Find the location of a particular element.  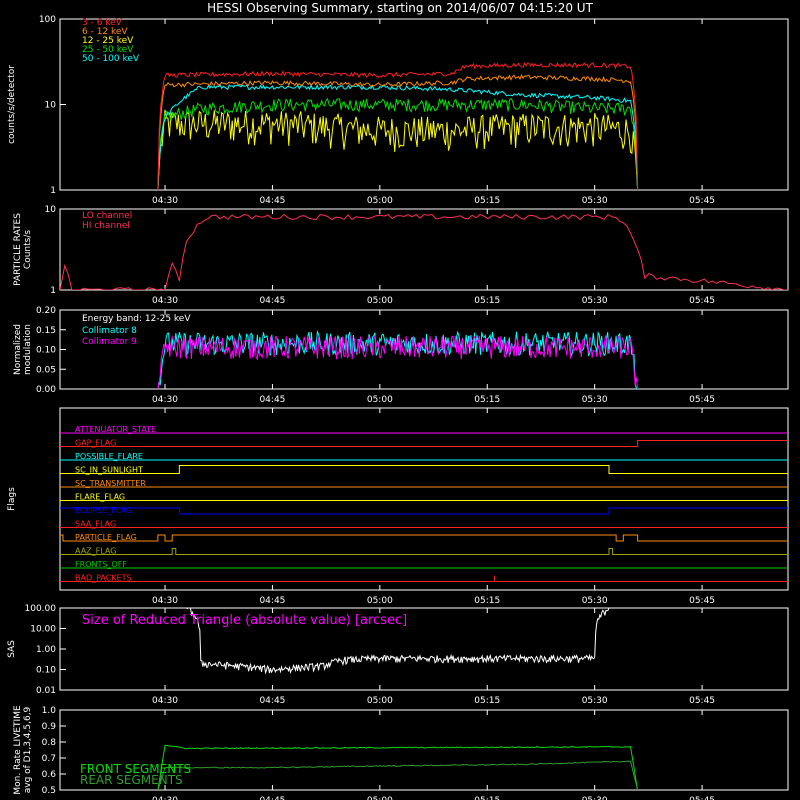

flag-label: SC_IN_SUNLIGHT is located at coordinates (109, 470).